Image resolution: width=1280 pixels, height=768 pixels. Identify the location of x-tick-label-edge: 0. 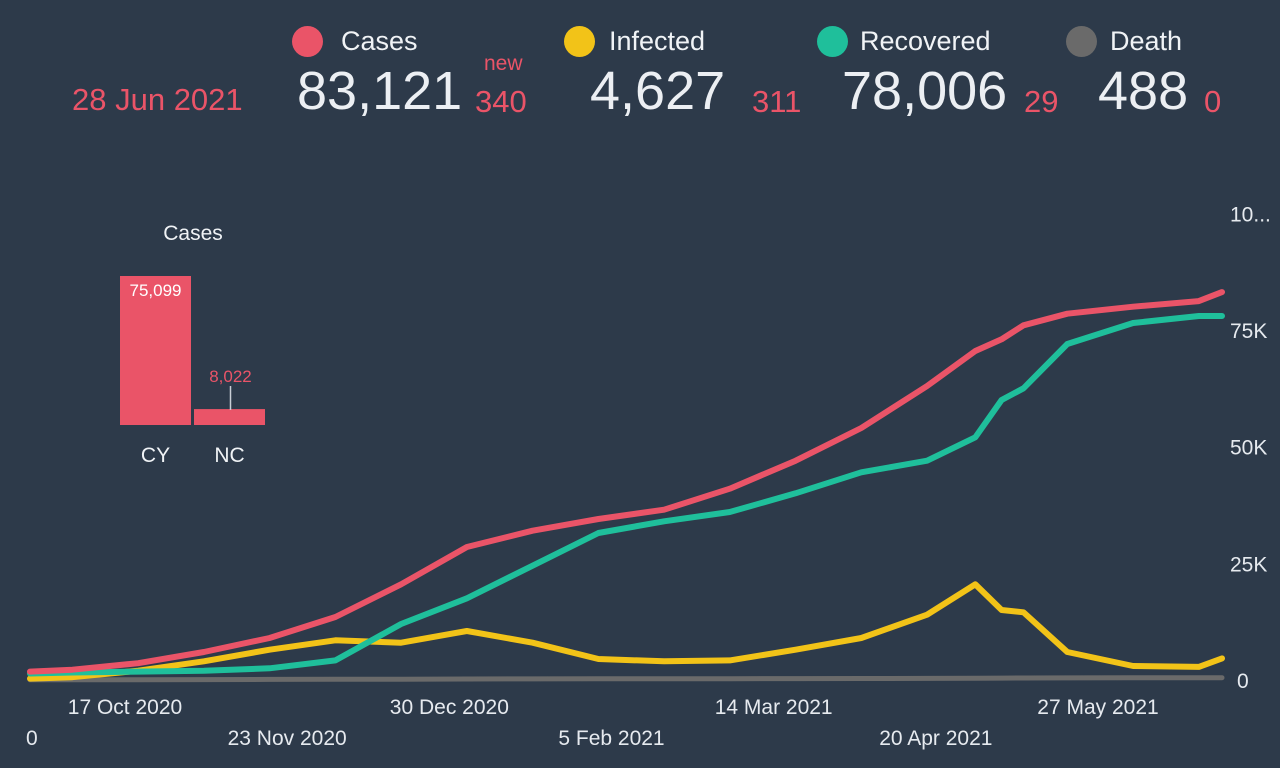
(32, 738).